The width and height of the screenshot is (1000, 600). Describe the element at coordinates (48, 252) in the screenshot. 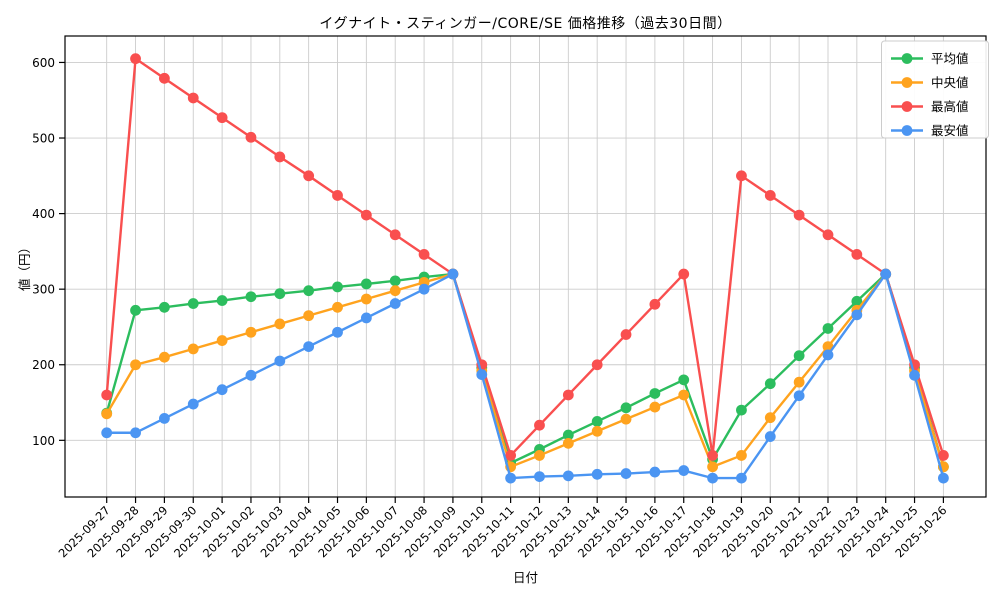

I see `y-axis: 100 200 300 400 500 600` at that location.